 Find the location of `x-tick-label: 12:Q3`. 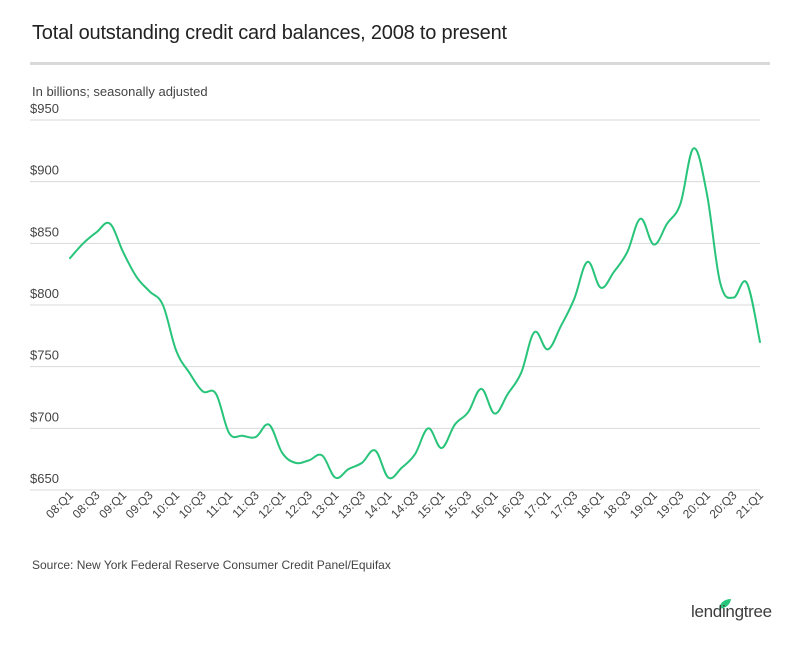

x-tick-label: 12:Q3 is located at coordinates (298, 504).